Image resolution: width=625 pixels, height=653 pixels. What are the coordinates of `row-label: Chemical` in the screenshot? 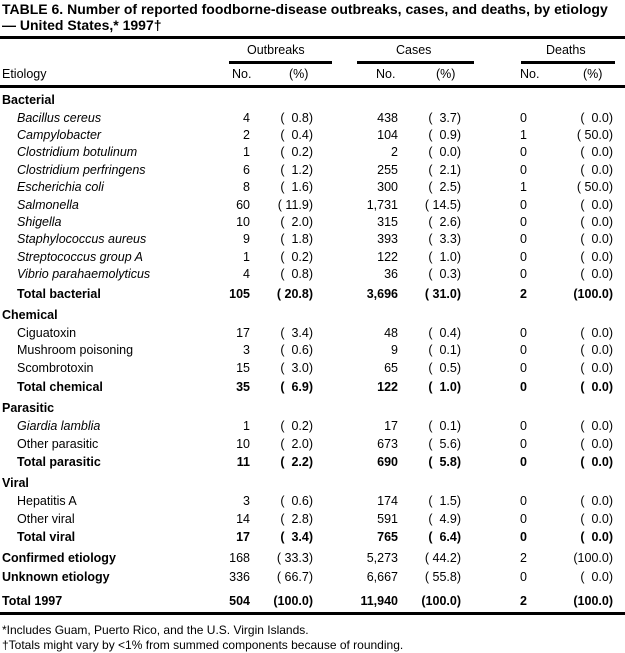 It's located at (30, 315).